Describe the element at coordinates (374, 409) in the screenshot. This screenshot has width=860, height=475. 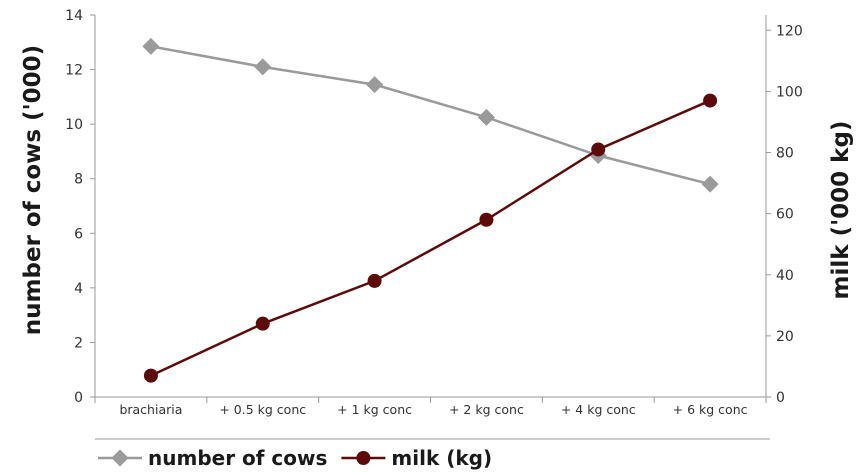
I see `x-tick-label: + 1 kg conc` at that location.